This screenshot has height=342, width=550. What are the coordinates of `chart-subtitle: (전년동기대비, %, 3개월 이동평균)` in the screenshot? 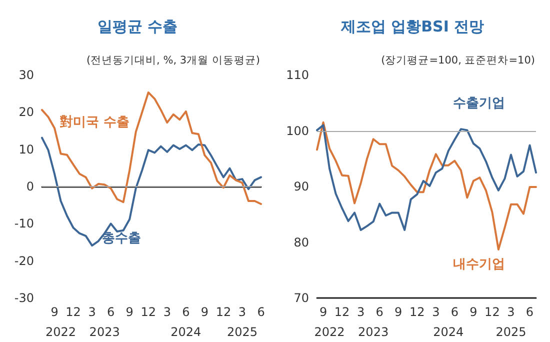 It's located at (173, 60).